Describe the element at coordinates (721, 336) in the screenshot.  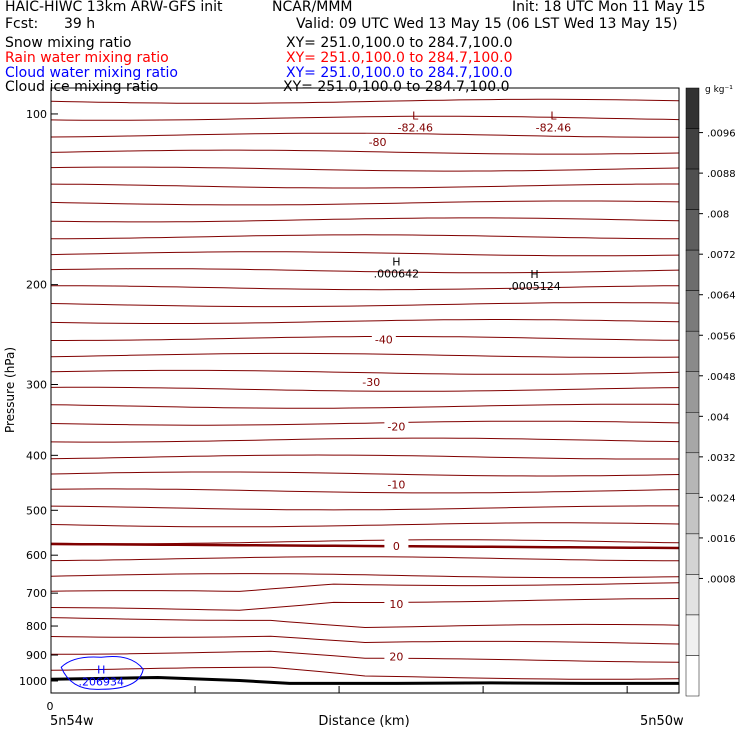
I see `colorbar-label: .0056` at that location.